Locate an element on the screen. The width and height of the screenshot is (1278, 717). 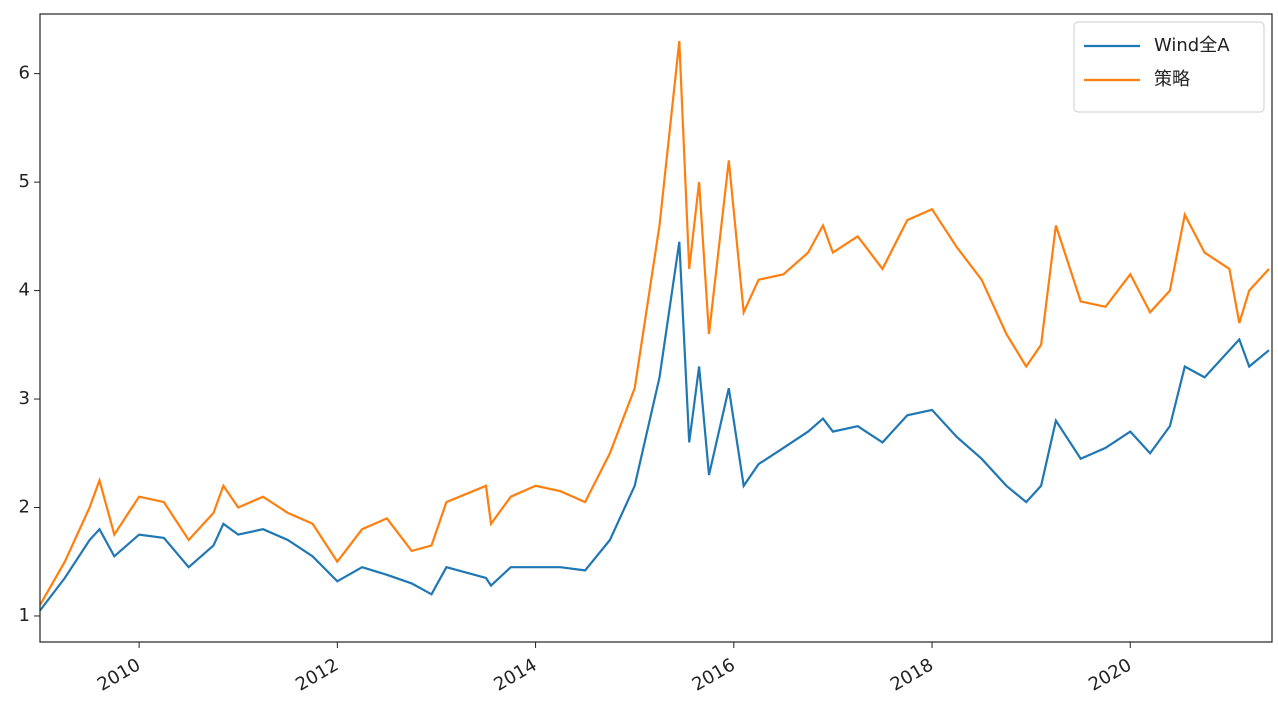
y-tick-label: 1 is located at coordinates (24, 615).